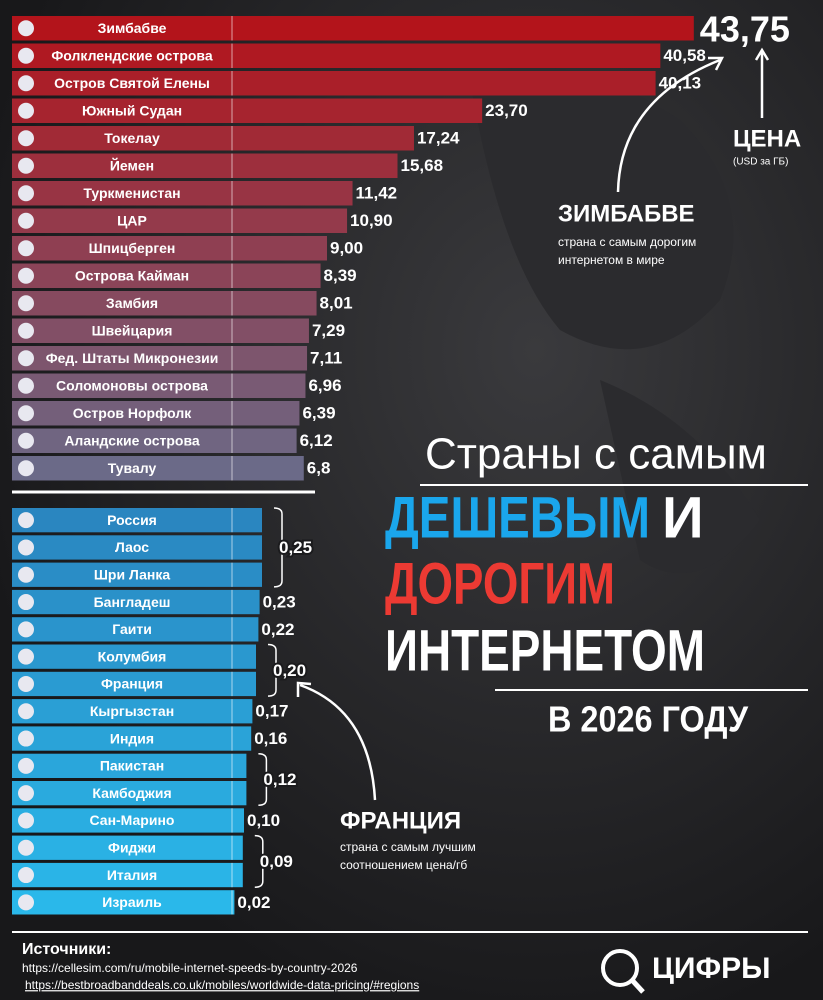  Describe the element at coordinates (400, 820) in the screenshot. I see `note-title: ФРАНЦИЯ` at that location.